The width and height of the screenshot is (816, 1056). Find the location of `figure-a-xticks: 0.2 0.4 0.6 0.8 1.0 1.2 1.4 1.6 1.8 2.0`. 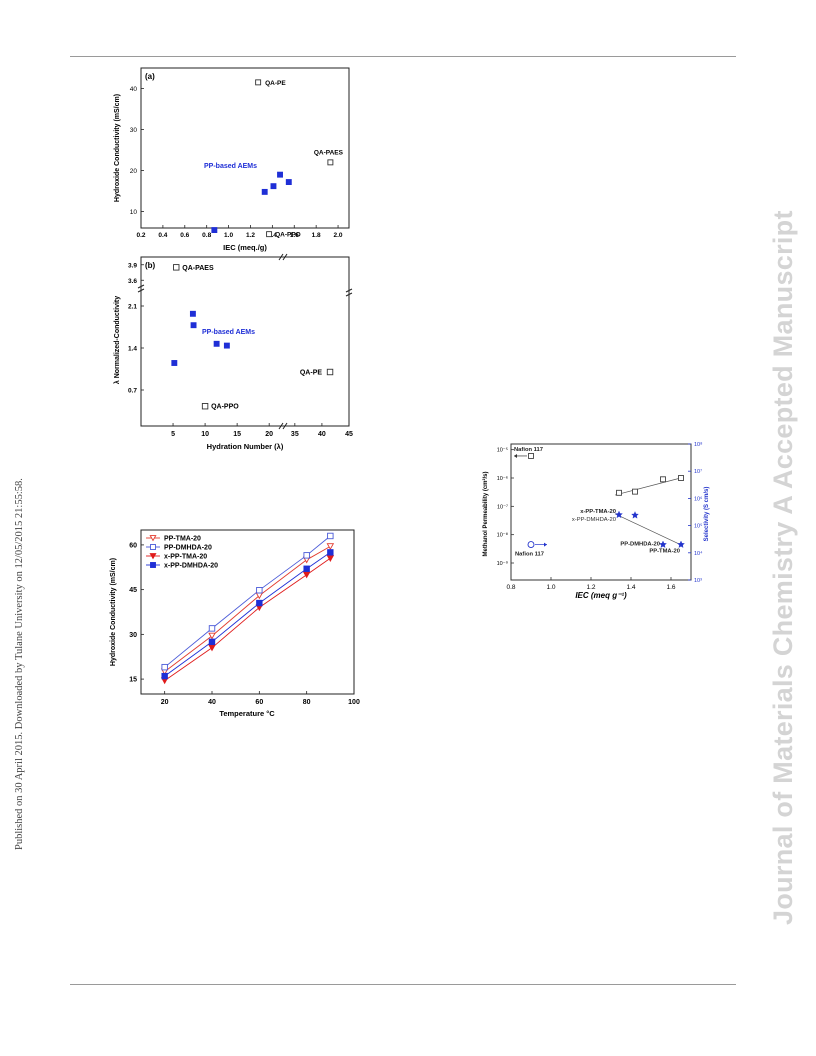

figure-a-xticks: 0.2 0.4 0.6 0.8 1.0 1.2 1.4 1.6 1.8 2.0 is located at coordinates (239, 232).